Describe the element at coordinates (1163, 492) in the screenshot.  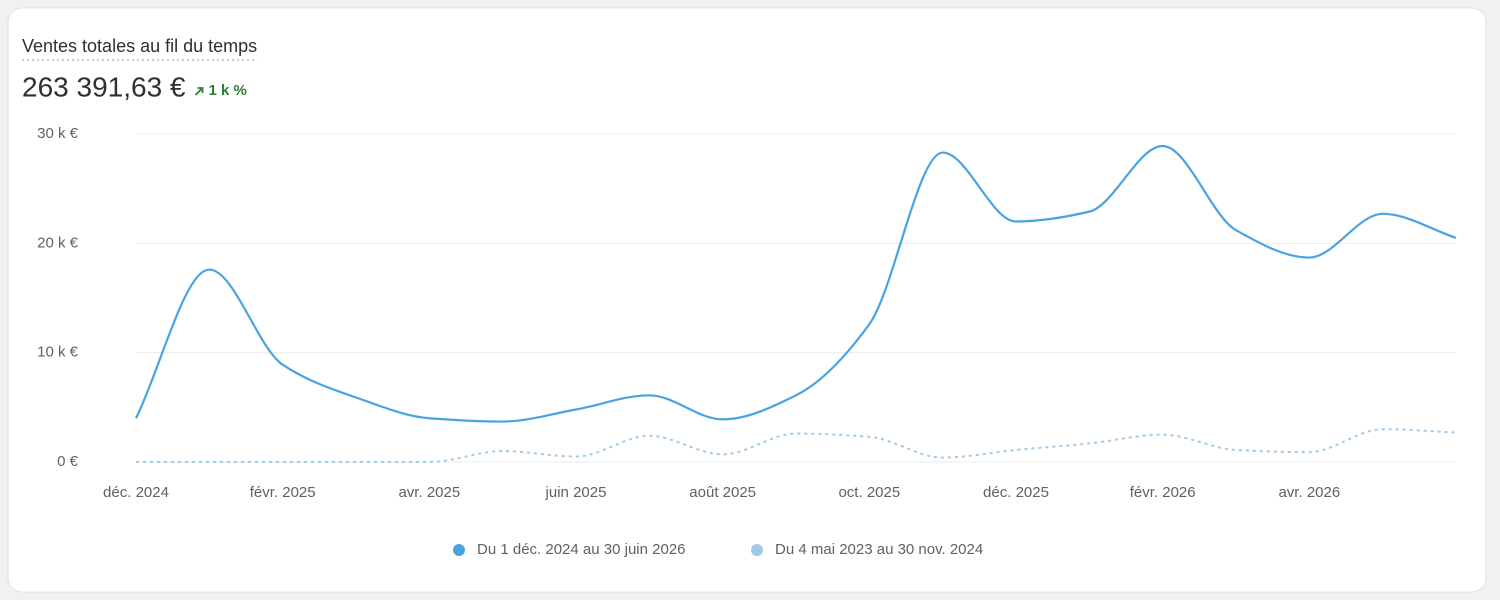
I see `x-tick-label: févr. 2026` at that location.